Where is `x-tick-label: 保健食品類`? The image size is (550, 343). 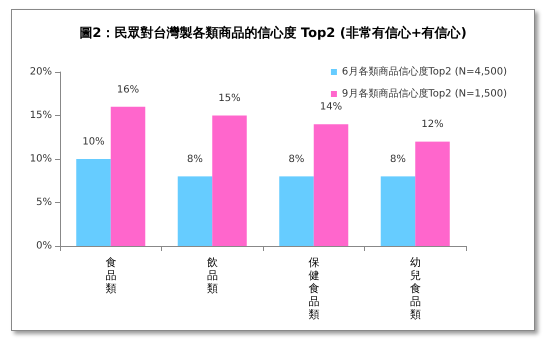 x-tick-label: 保健食品類 is located at coordinates (314, 288).